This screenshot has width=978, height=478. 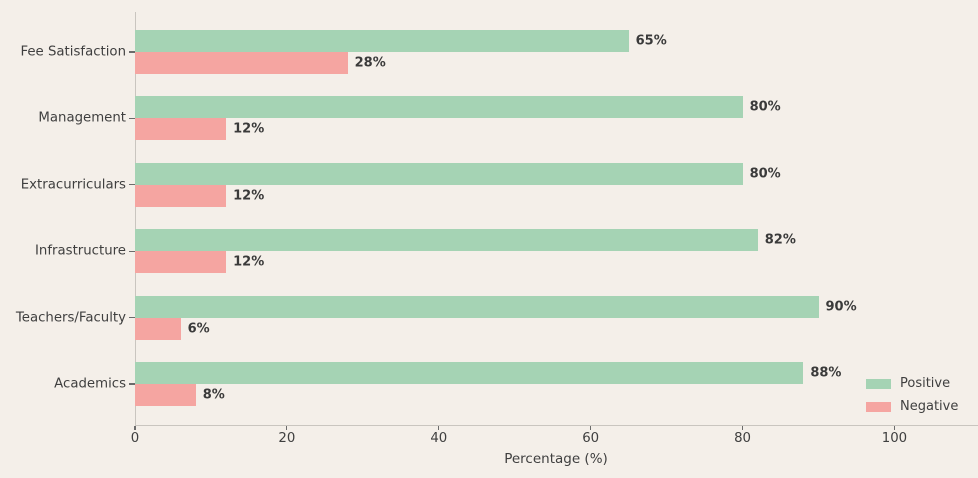 What do you see at coordinates (743, 438) in the screenshot?
I see `x-tick-label: 80` at bounding box center [743, 438].